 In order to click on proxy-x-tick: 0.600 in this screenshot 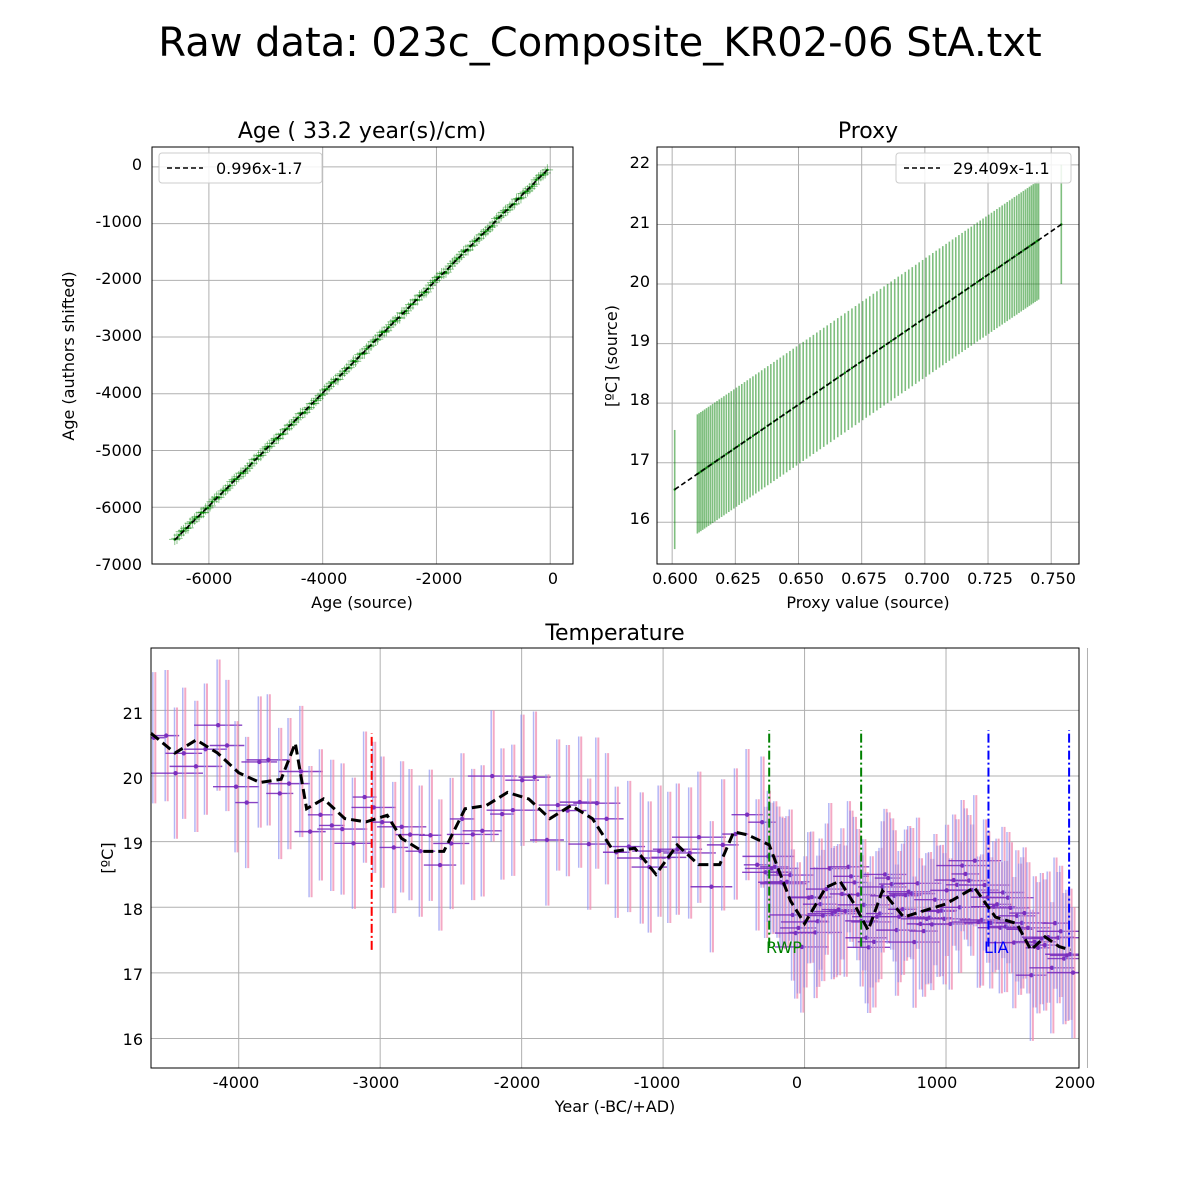, I will do `click(675, 578)`.